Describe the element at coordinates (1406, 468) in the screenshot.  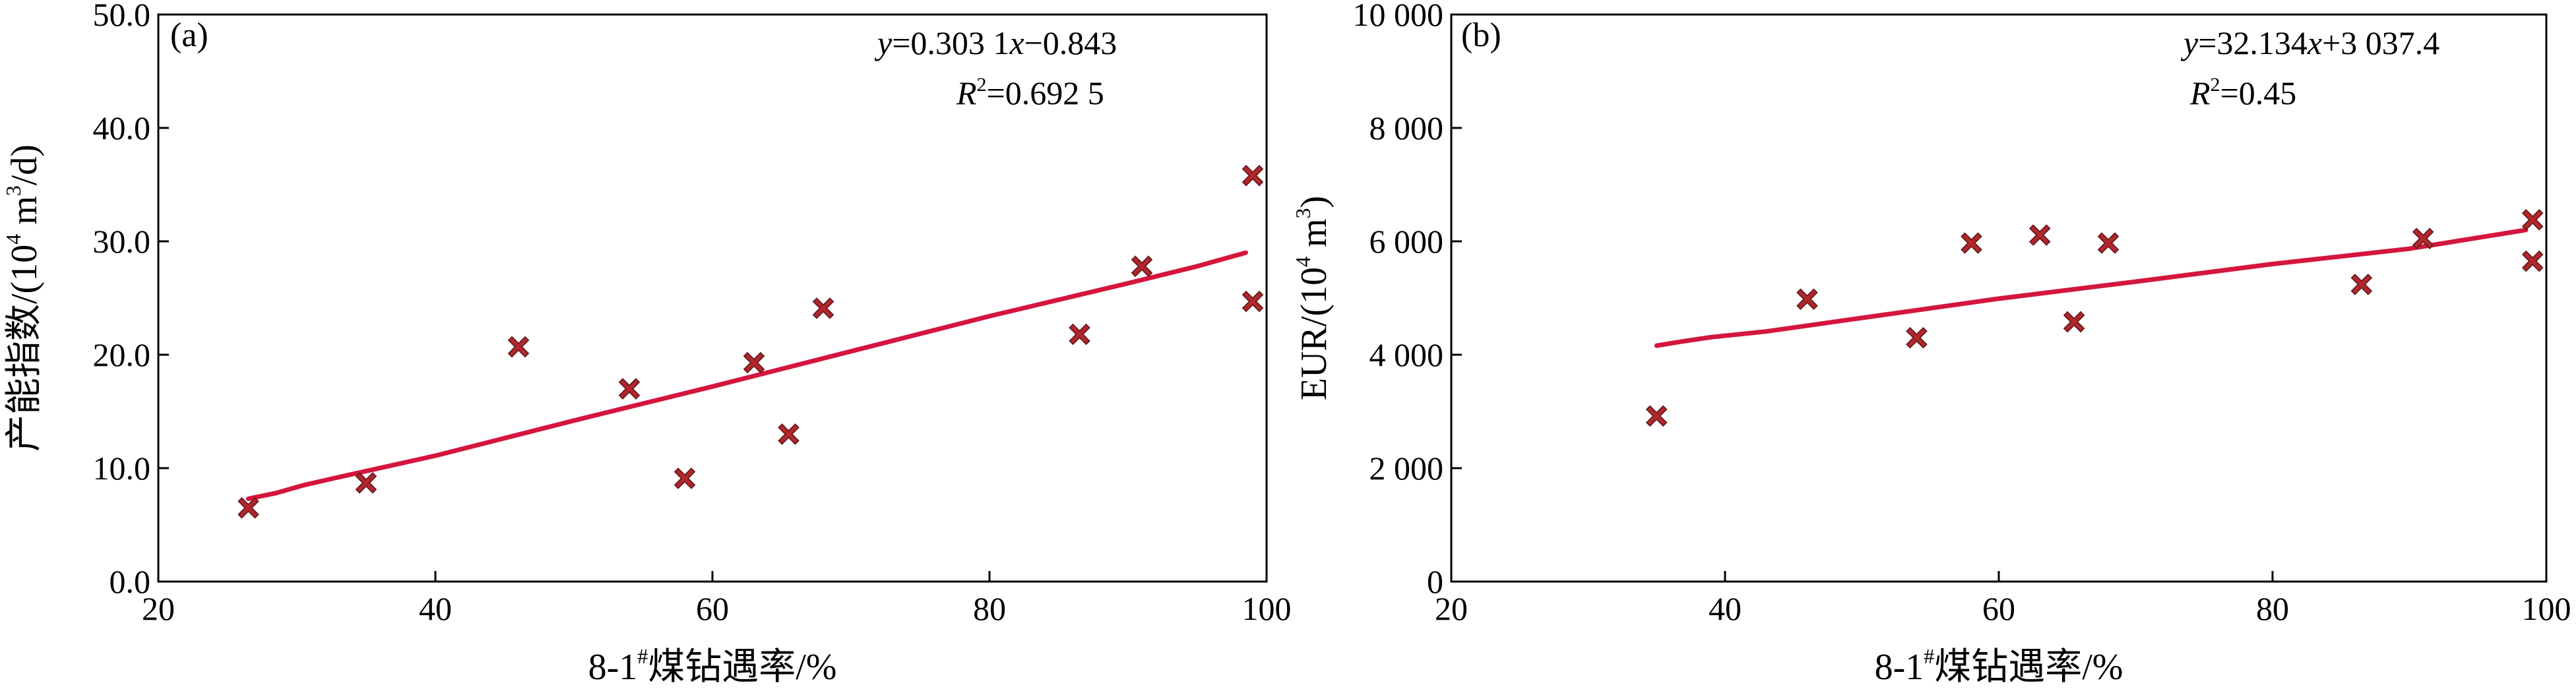
I see `y-tick-label: 2 000` at that location.